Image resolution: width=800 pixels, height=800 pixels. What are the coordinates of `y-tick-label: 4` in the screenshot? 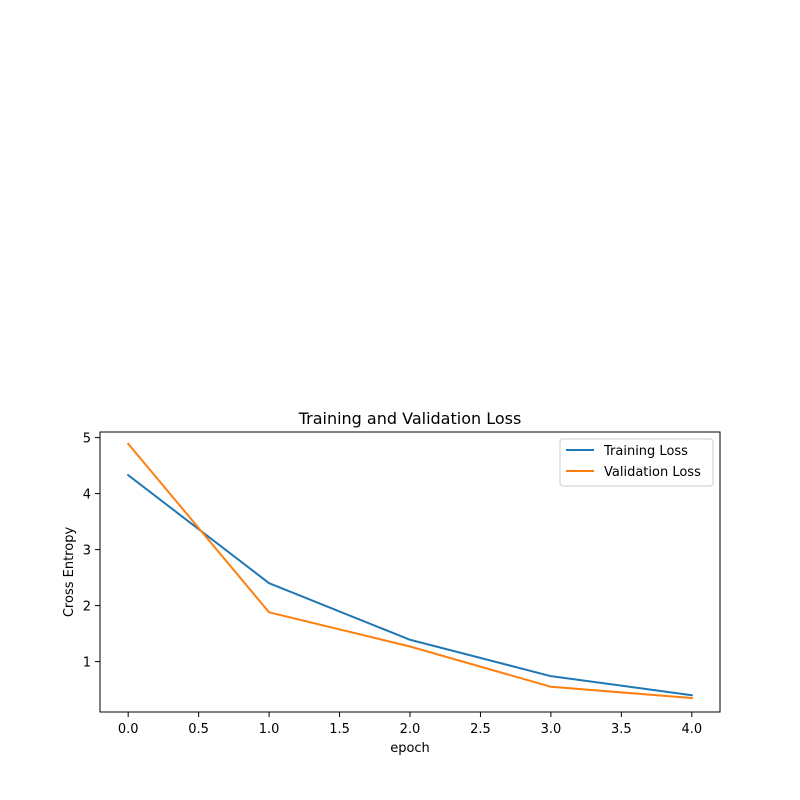 It's located at (87, 495).